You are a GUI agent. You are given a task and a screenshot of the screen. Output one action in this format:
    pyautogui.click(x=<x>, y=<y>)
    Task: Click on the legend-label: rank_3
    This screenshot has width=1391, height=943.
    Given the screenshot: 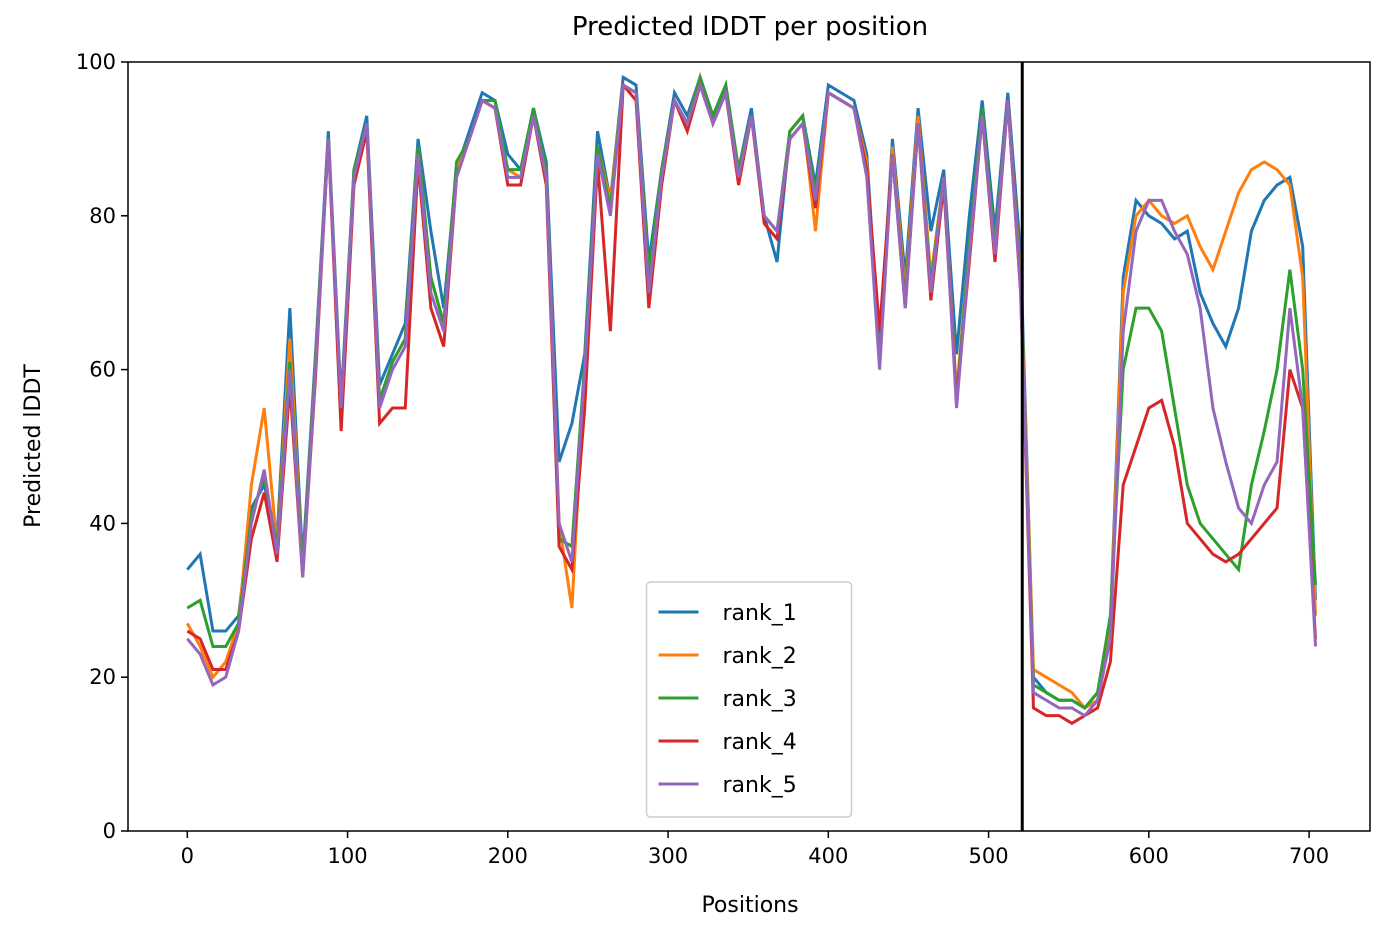 What is the action you would take?
    pyautogui.click(x=760, y=699)
    